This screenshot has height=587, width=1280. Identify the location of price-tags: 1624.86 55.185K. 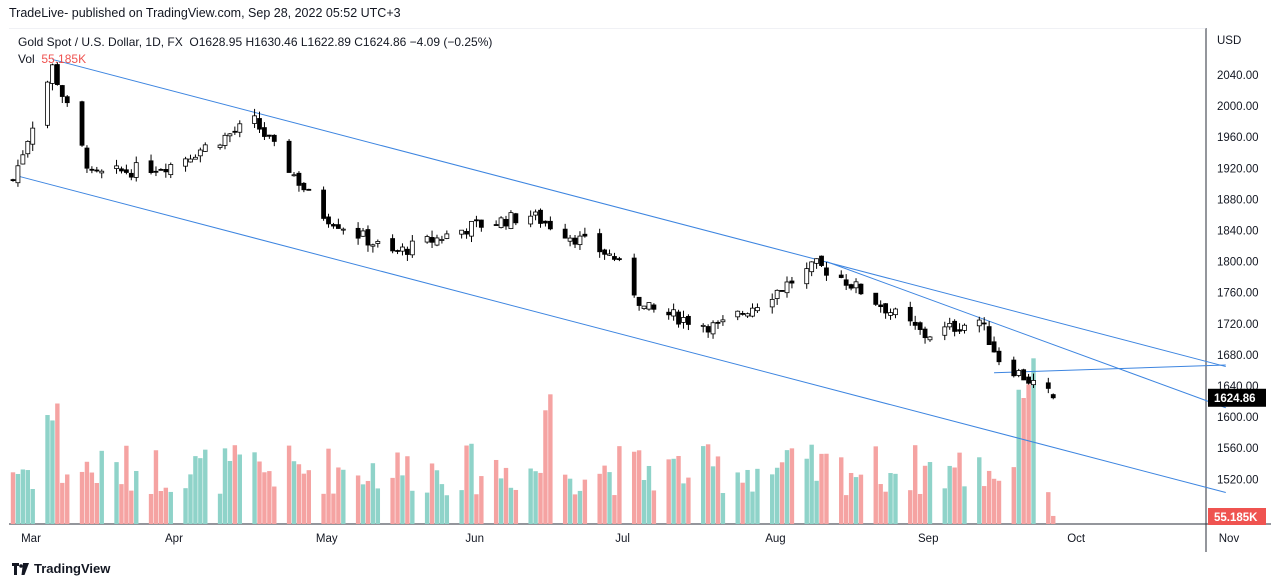
(1237, 456).